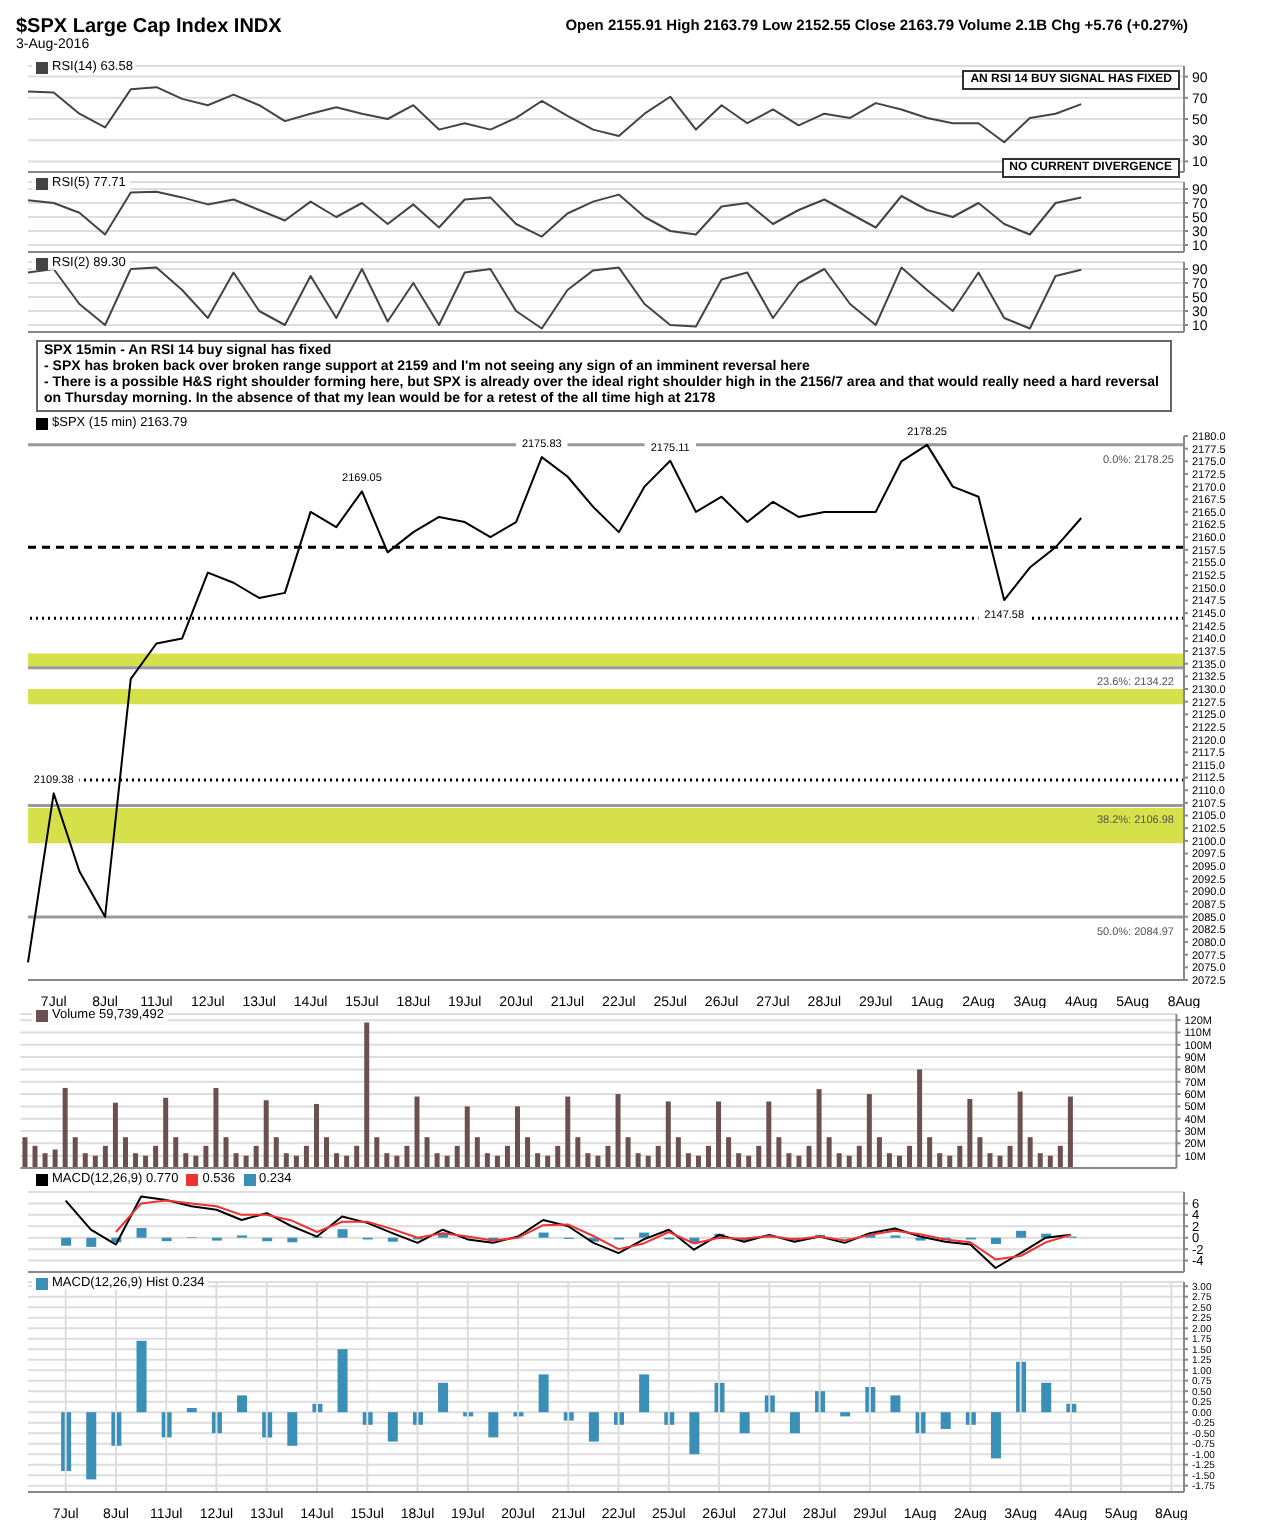 This screenshot has width=1280, height=1532. What do you see at coordinates (149, 27) in the screenshot?
I see `chart-title: $SPX Large Cap Index INDX` at bounding box center [149, 27].